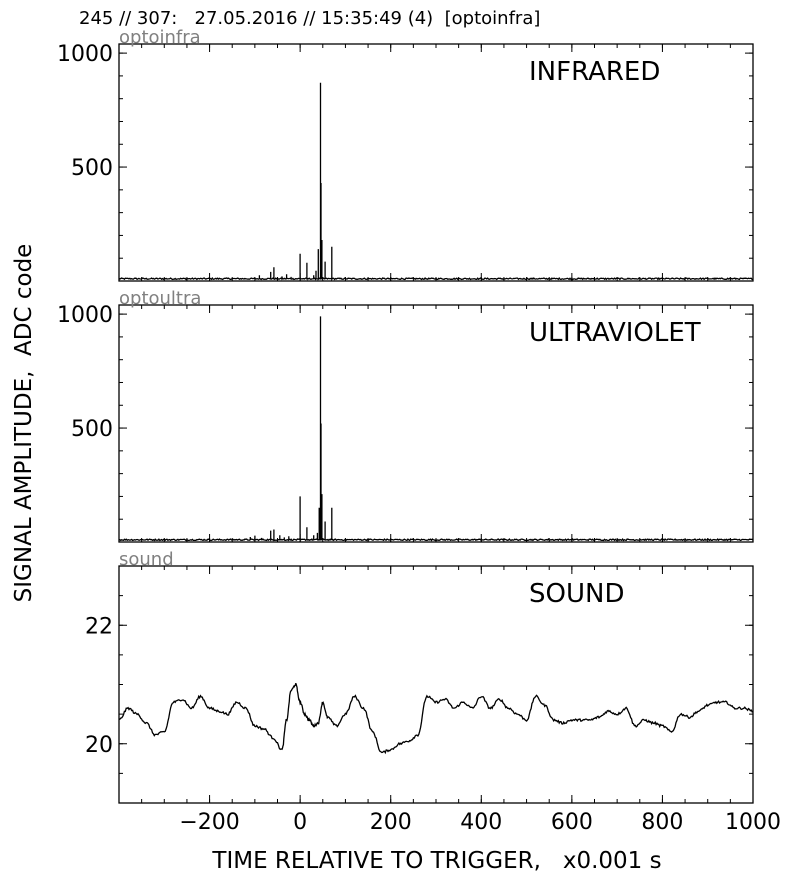 This screenshot has width=792, height=882. I want to click on y-tick-label: 20, so click(99, 745).